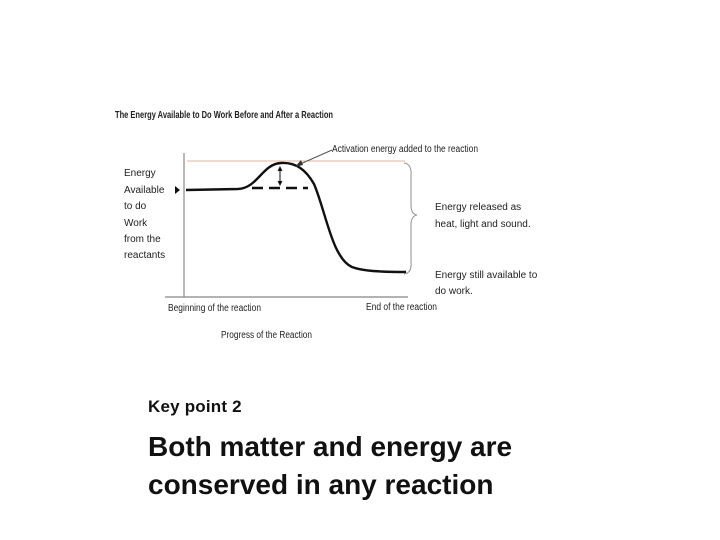 The width and height of the screenshot is (720, 540). I want to click on x-tick-start: Beginning of the reaction, so click(214, 308).